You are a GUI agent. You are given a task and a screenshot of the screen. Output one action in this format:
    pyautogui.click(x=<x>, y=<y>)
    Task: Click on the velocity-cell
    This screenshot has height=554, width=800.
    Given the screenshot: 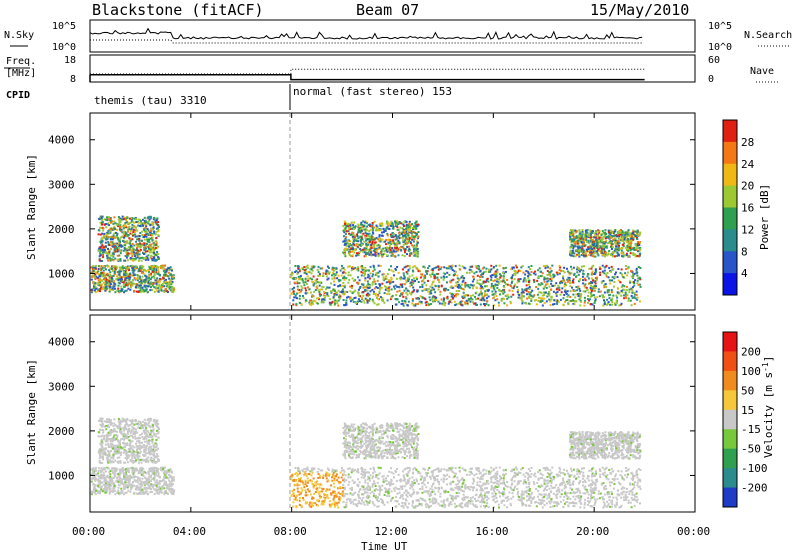 What is the action you would take?
    pyautogui.click(x=104, y=475)
    